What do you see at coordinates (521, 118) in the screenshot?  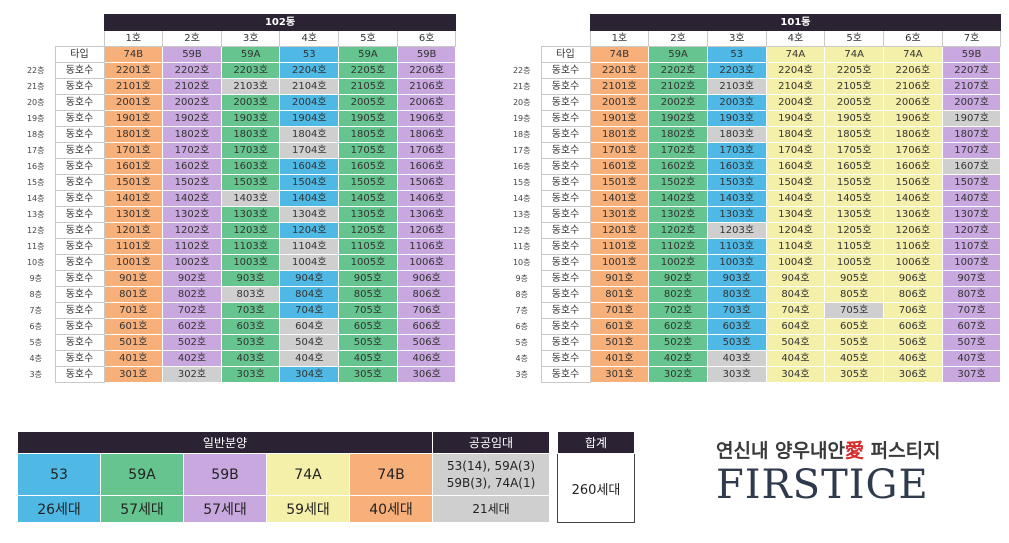 I see `floor-label: 19층` at bounding box center [521, 118].